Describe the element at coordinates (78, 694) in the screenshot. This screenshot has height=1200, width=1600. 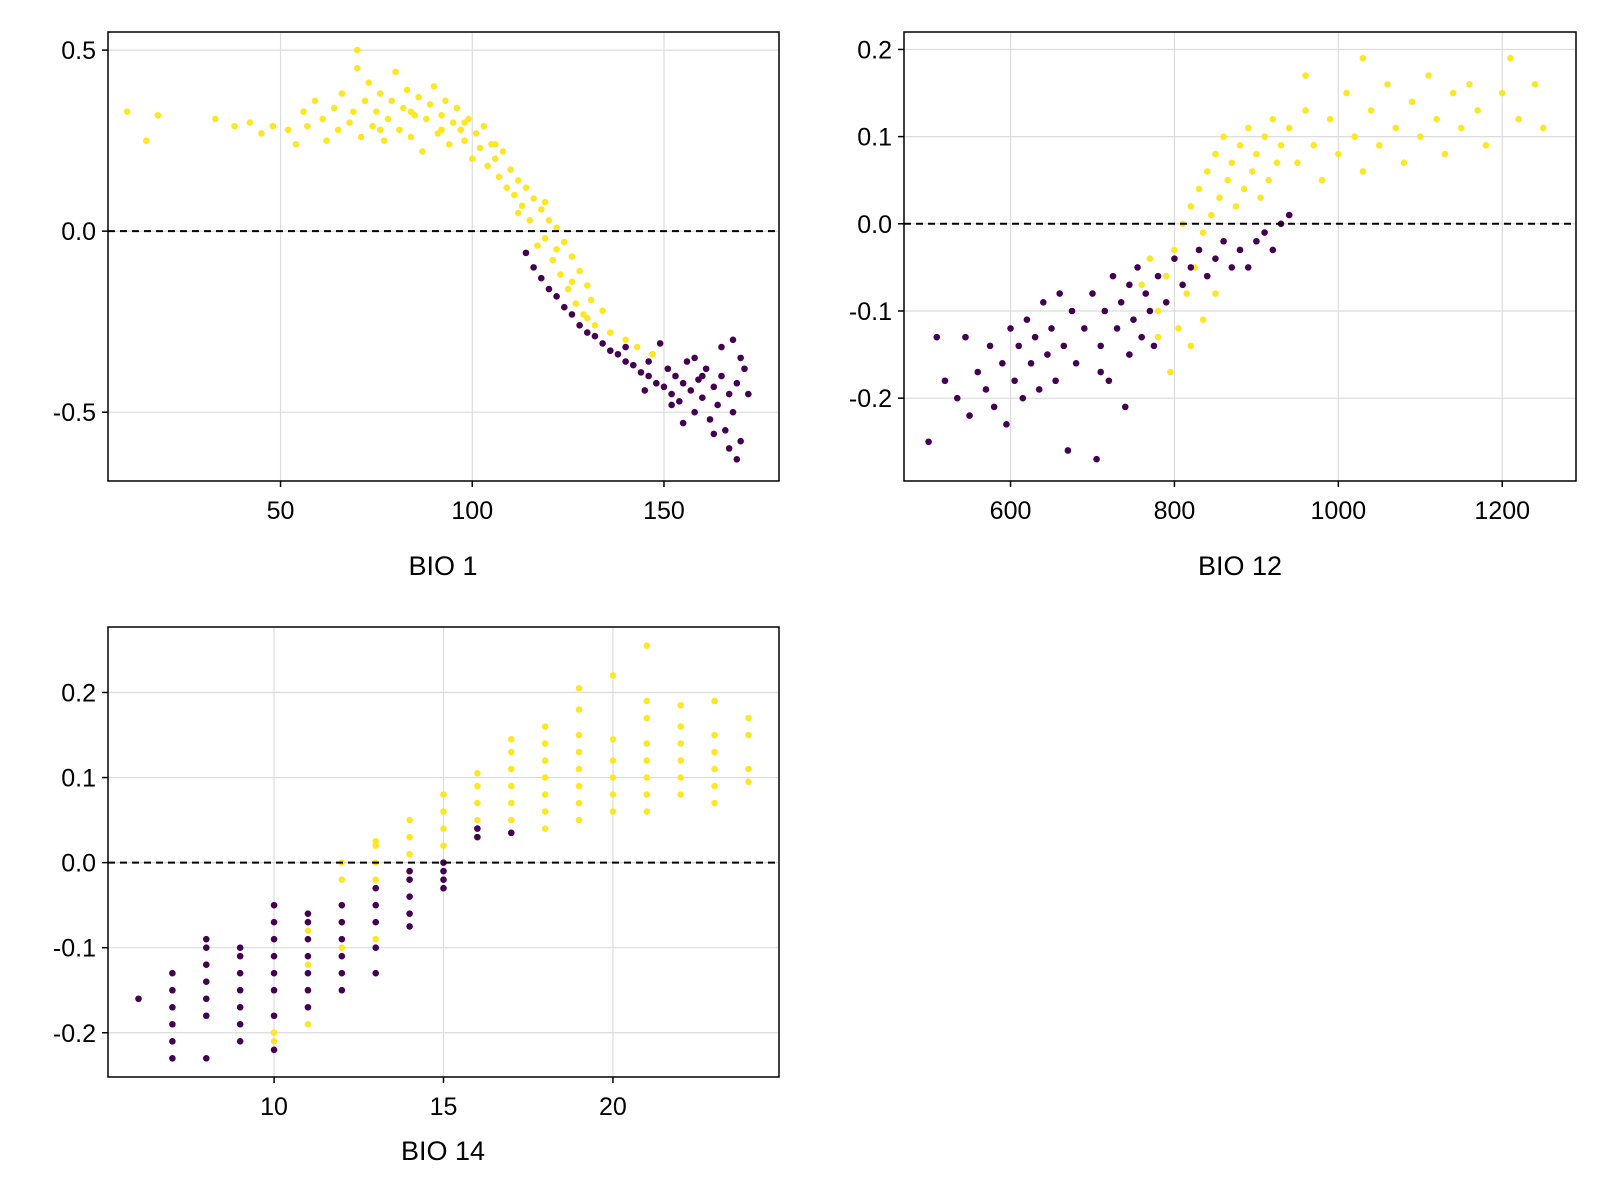
I see `y-tick-label: 0.2` at that location.